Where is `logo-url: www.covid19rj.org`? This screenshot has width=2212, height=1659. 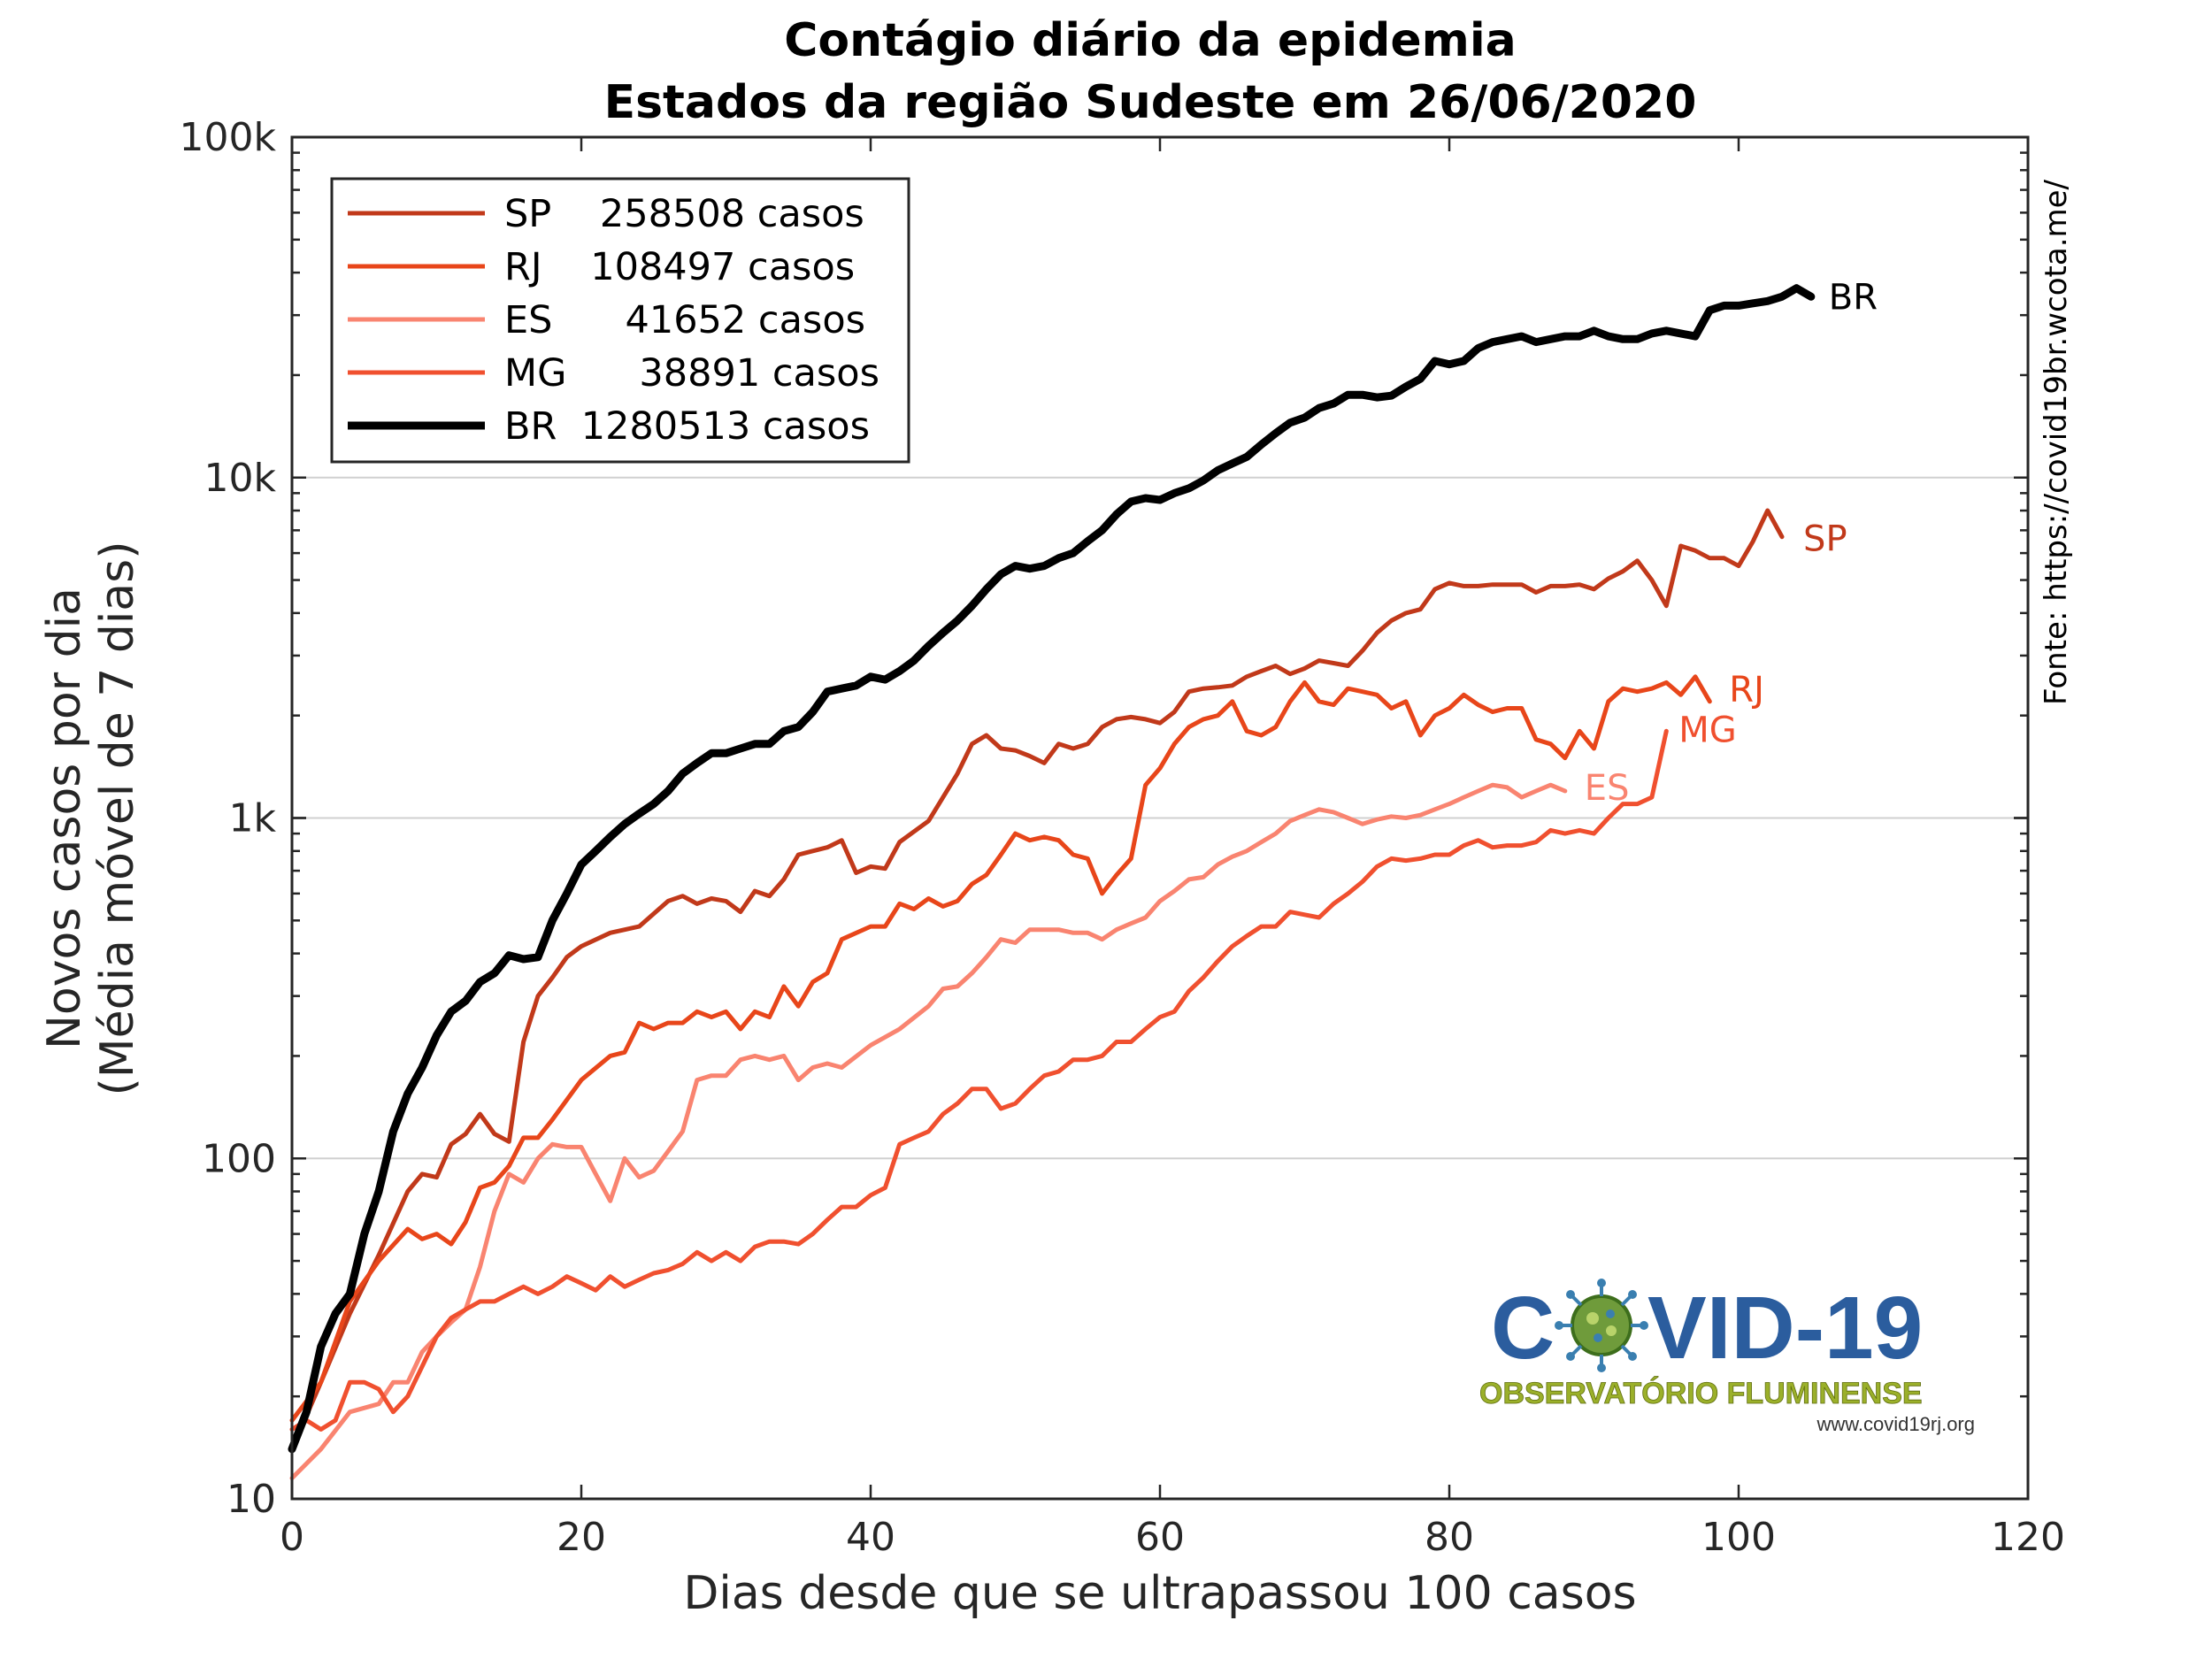
logo-url: www.covid19rj.org is located at coordinates (1896, 1424).